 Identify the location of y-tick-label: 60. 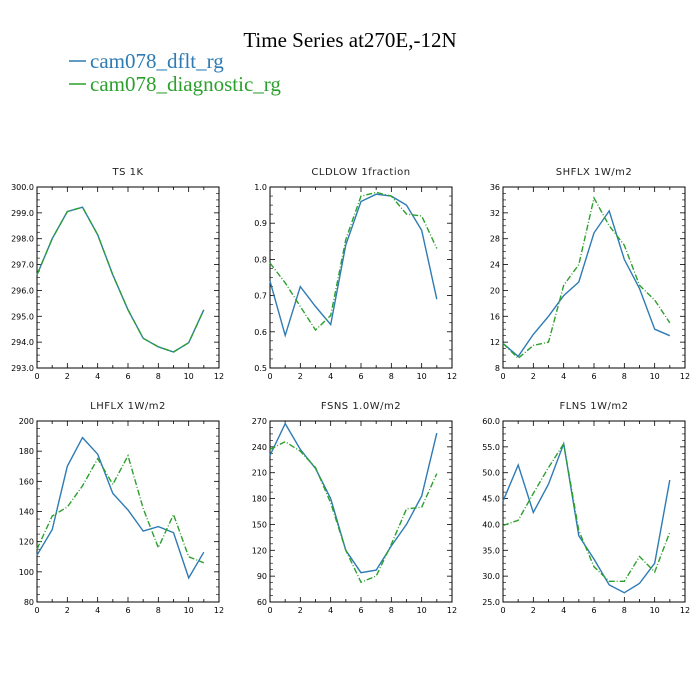
(262, 602).